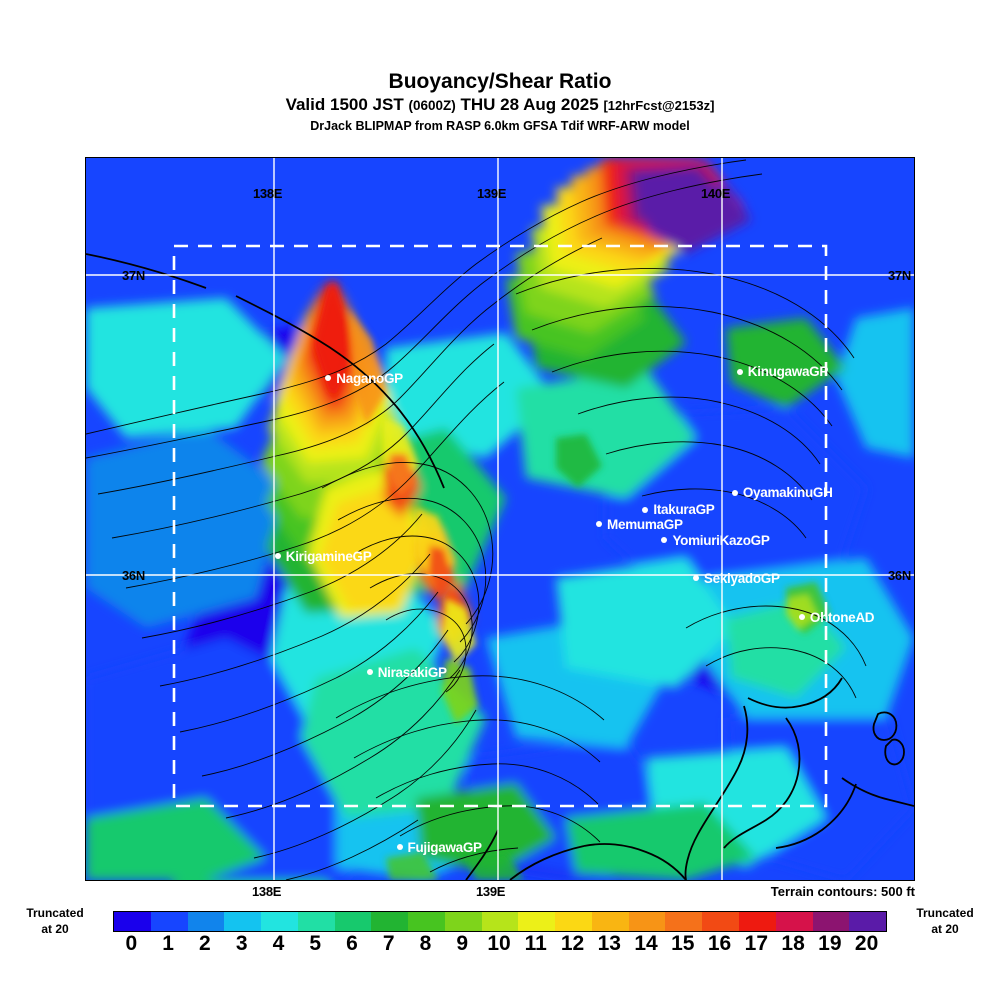  What do you see at coordinates (131, 943) in the screenshot?
I see `color-tick-0: 0` at bounding box center [131, 943].